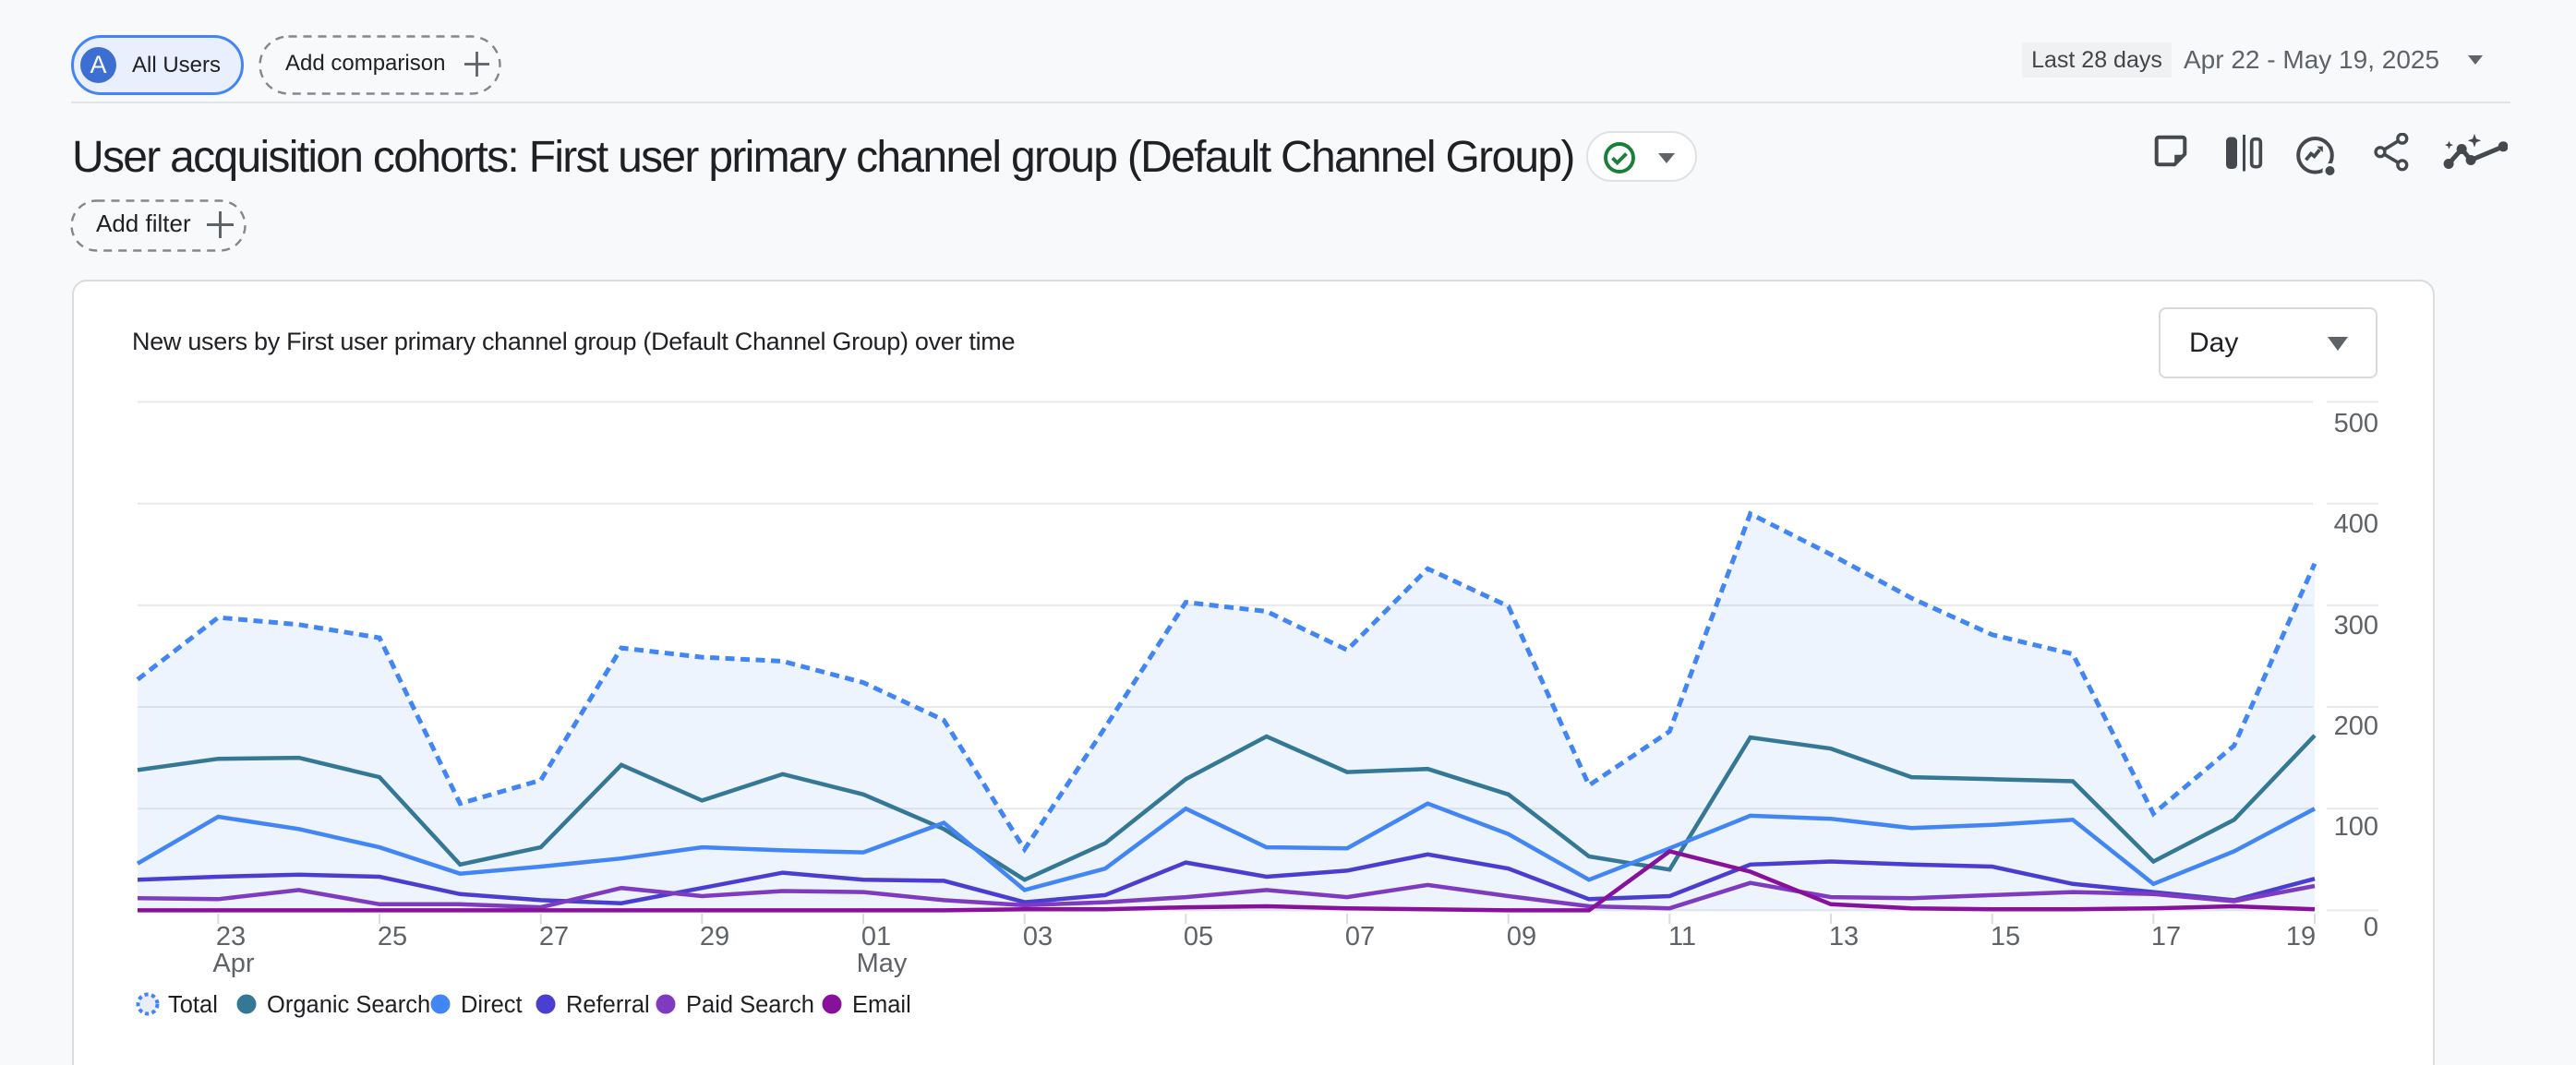  Describe the element at coordinates (714, 936) in the screenshot. I see `svg-text: 29` at that location.